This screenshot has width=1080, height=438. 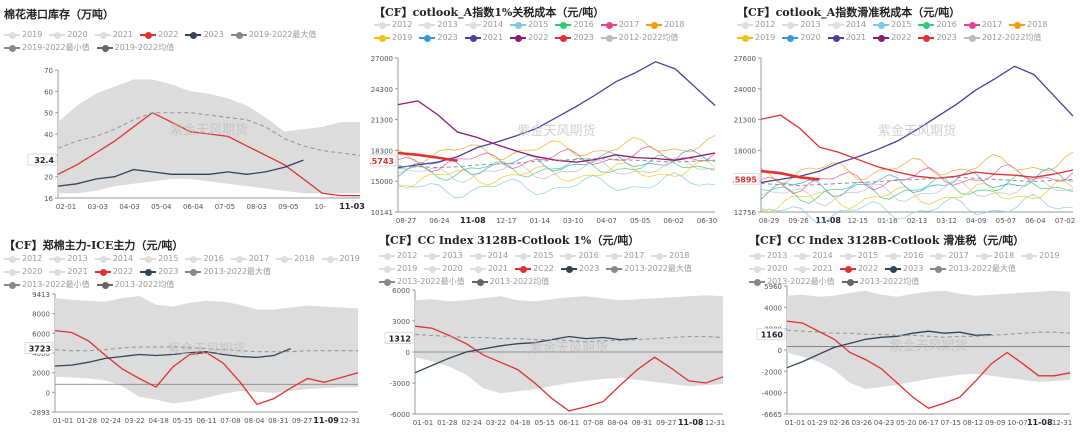 What do you see at coordinates (498, 268) in the screenshot?
I see `legend-label: 2021` at bounding box center [498, 268].